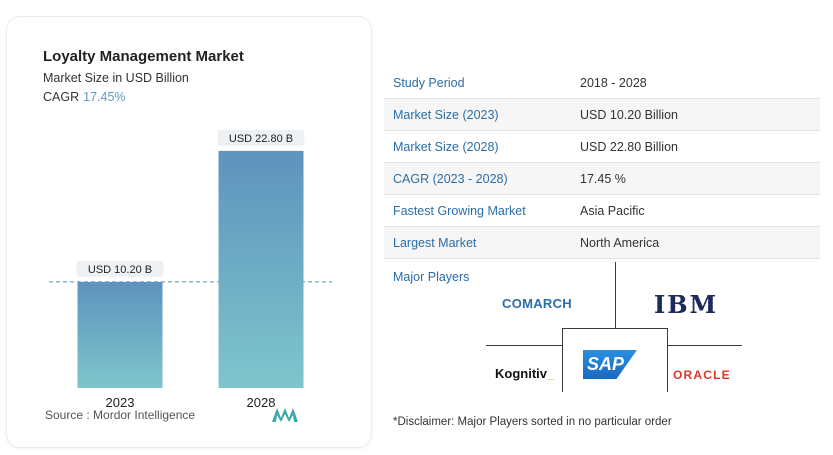  Describe the element at coordinates (143, 56) in the screenshot. I see `chart-title: Loyalty Management Market` at that location.